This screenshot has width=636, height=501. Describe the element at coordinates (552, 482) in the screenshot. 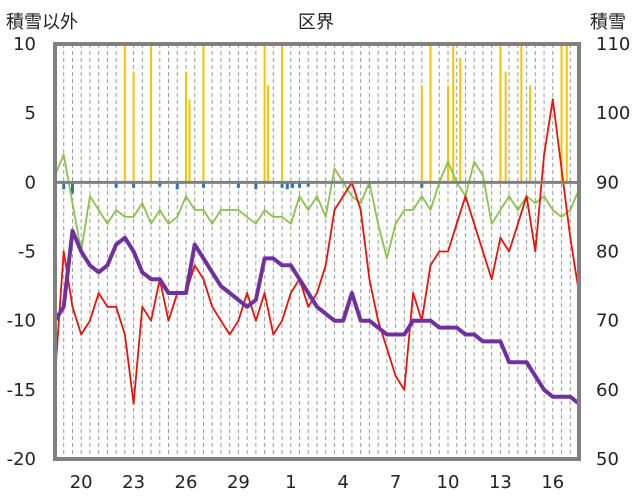

I see `x-tick-label: 16` at that location.